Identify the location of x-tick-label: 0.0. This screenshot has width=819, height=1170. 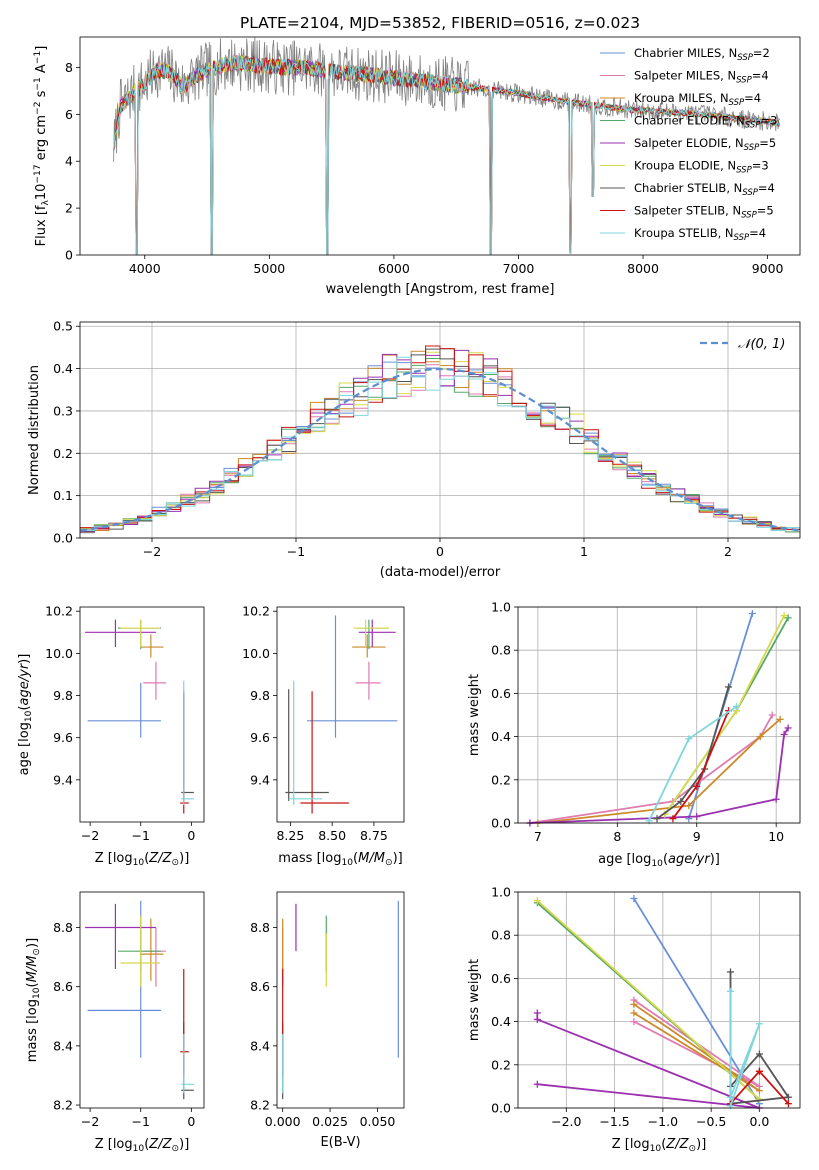
(759, 1121).